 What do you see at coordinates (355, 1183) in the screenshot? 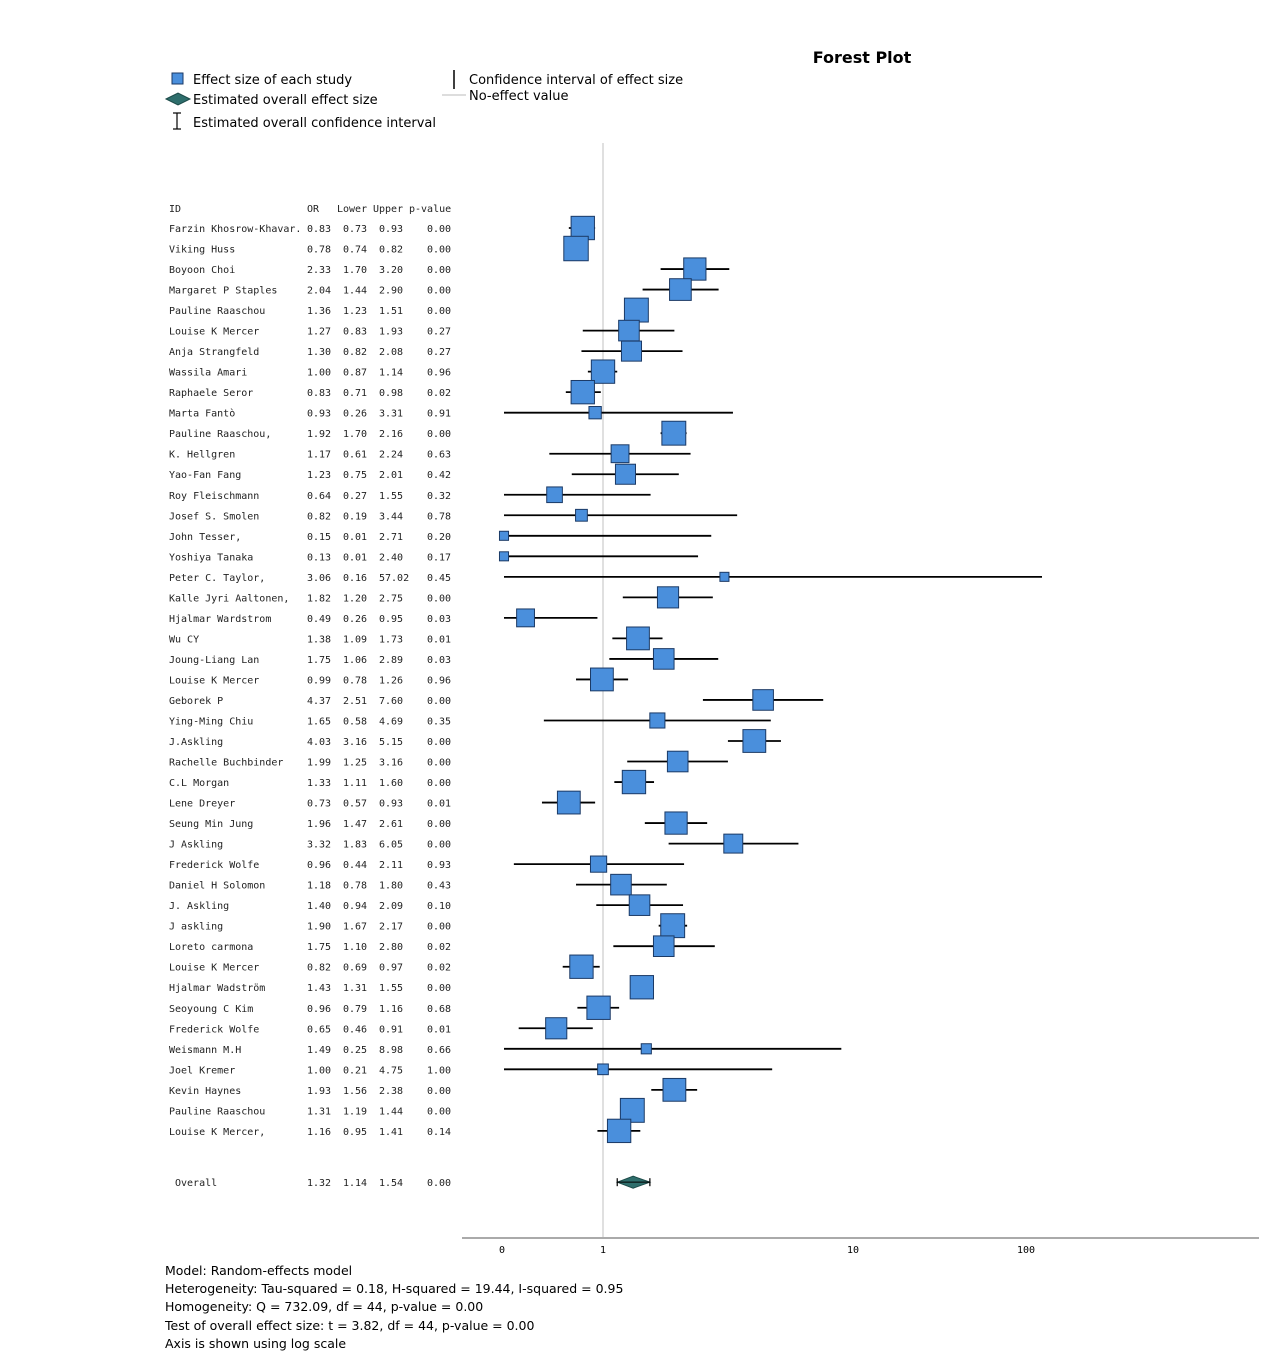
I see `study-lower: 1.14` at bounding box center [355, 1183].